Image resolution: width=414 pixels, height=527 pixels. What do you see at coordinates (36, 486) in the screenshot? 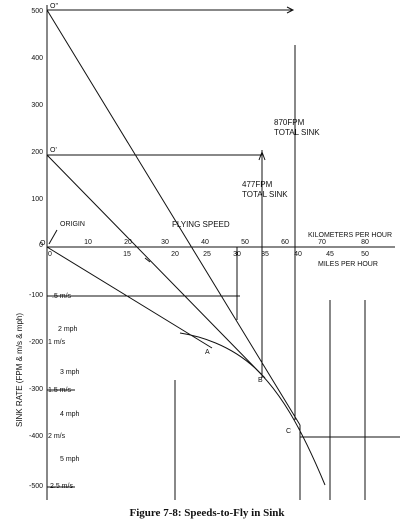
I see `y-tick-label: -500` at bounding box center [36, 486].